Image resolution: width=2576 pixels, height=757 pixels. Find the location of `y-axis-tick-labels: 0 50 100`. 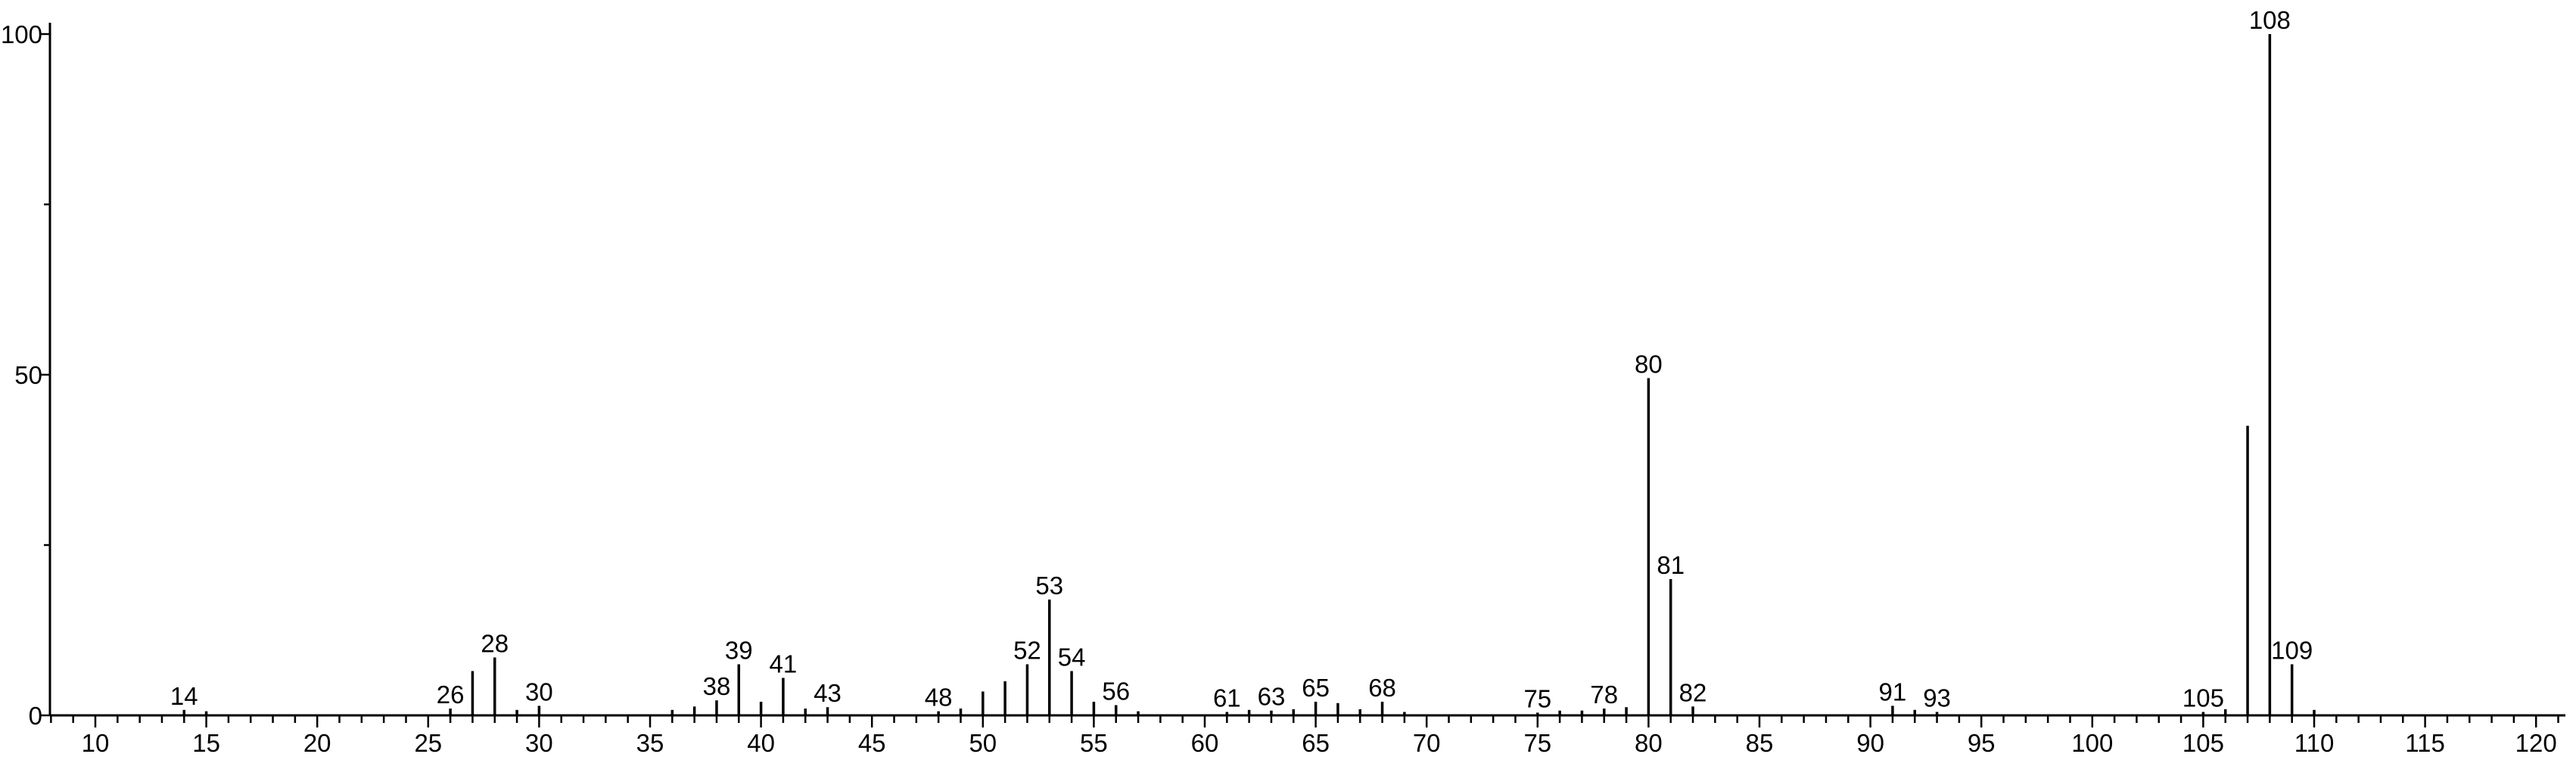

y-axis-tick-labels: 0 50 100 is located at coordinates (21, 375).